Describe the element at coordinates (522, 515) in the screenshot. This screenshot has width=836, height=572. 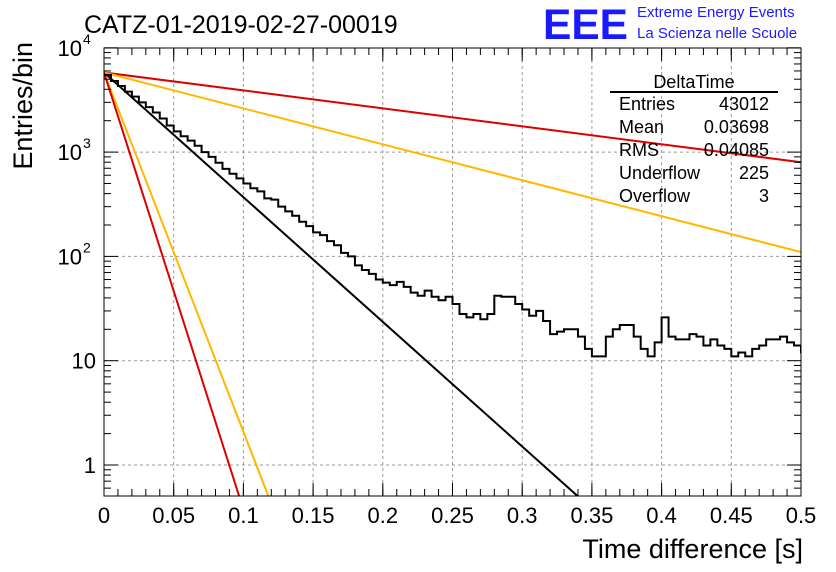
I see `x-tick-label: 0.3` at that location.